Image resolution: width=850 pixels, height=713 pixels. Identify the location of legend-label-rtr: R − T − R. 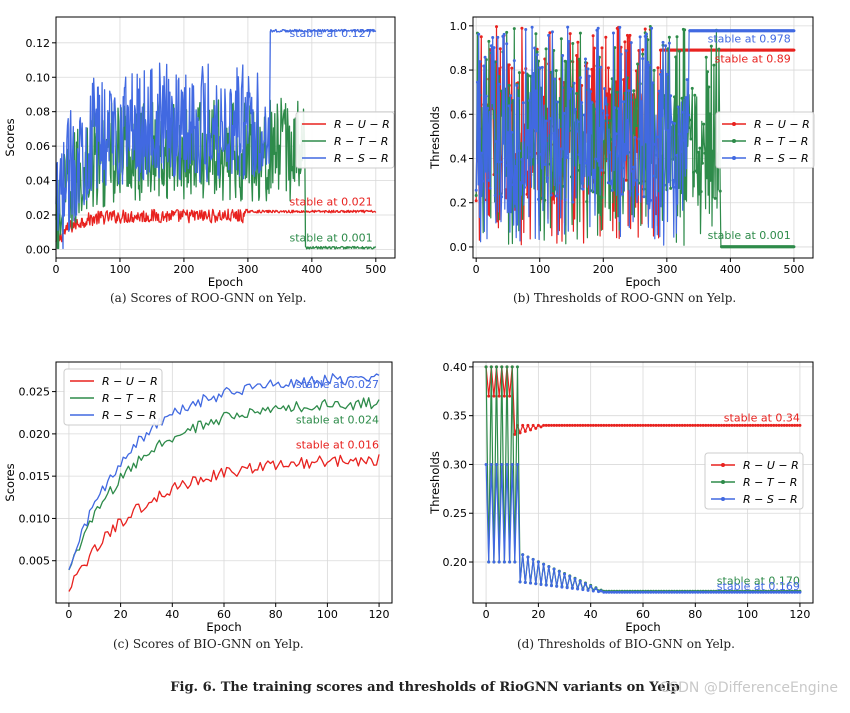
(129, 398).